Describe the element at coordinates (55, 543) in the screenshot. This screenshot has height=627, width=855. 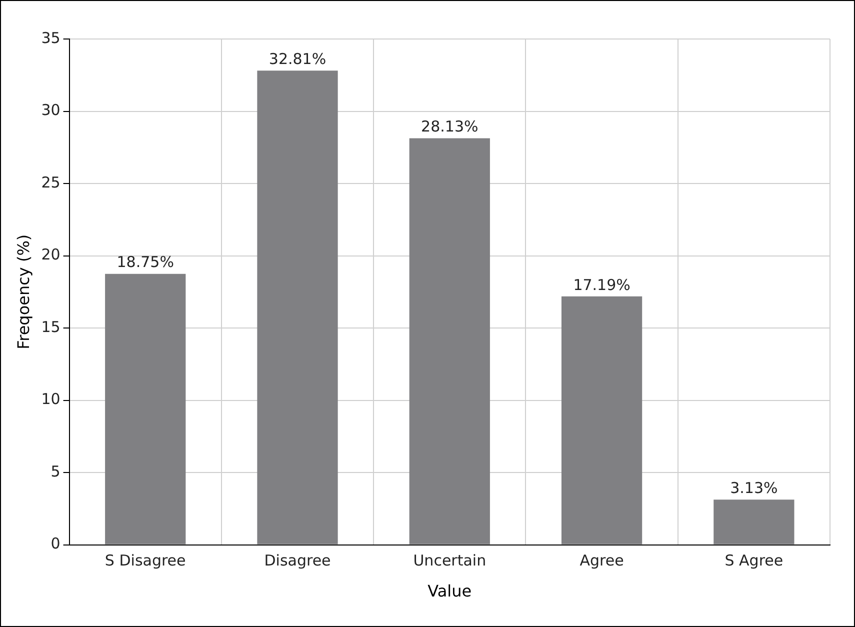
I see `y-tick-label: 0` at that location.